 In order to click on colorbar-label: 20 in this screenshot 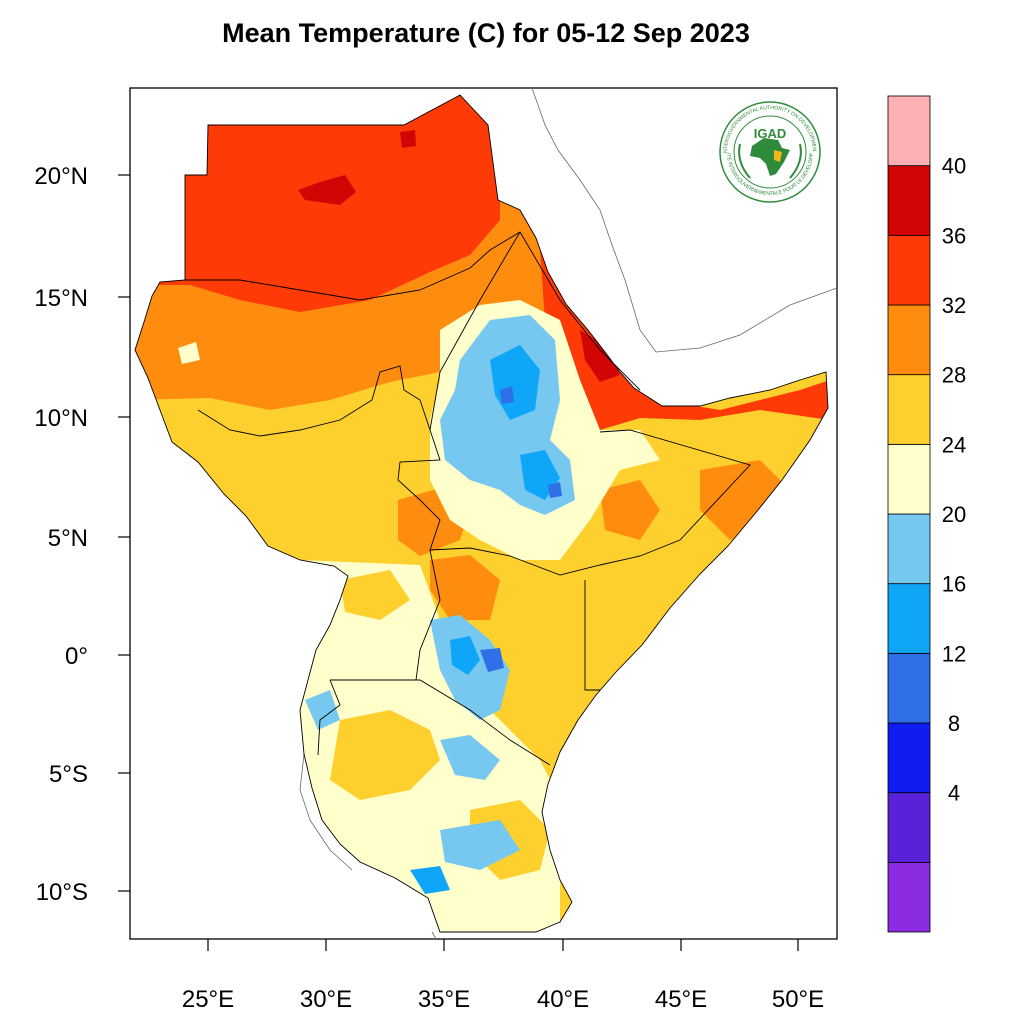, I will do `click(954, 514)`.